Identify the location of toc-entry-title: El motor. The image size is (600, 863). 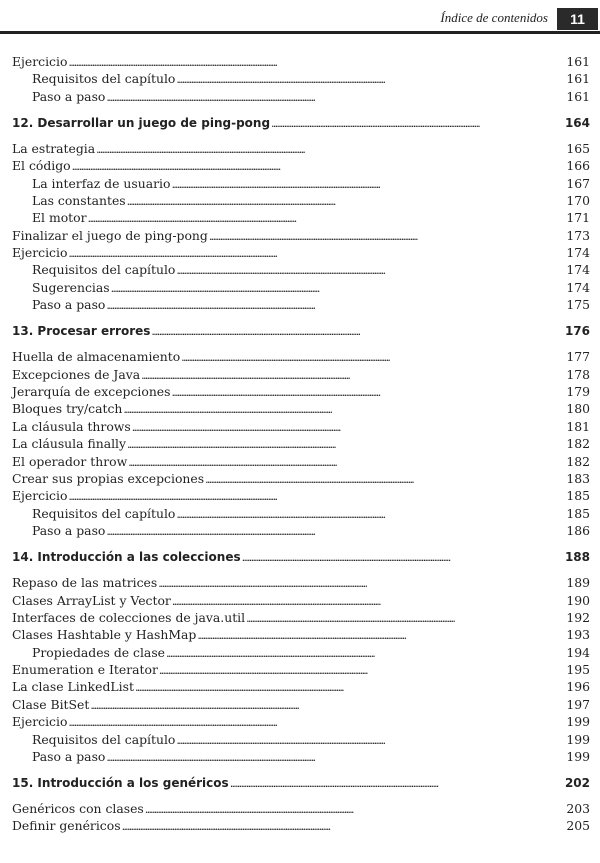
(59, 218).